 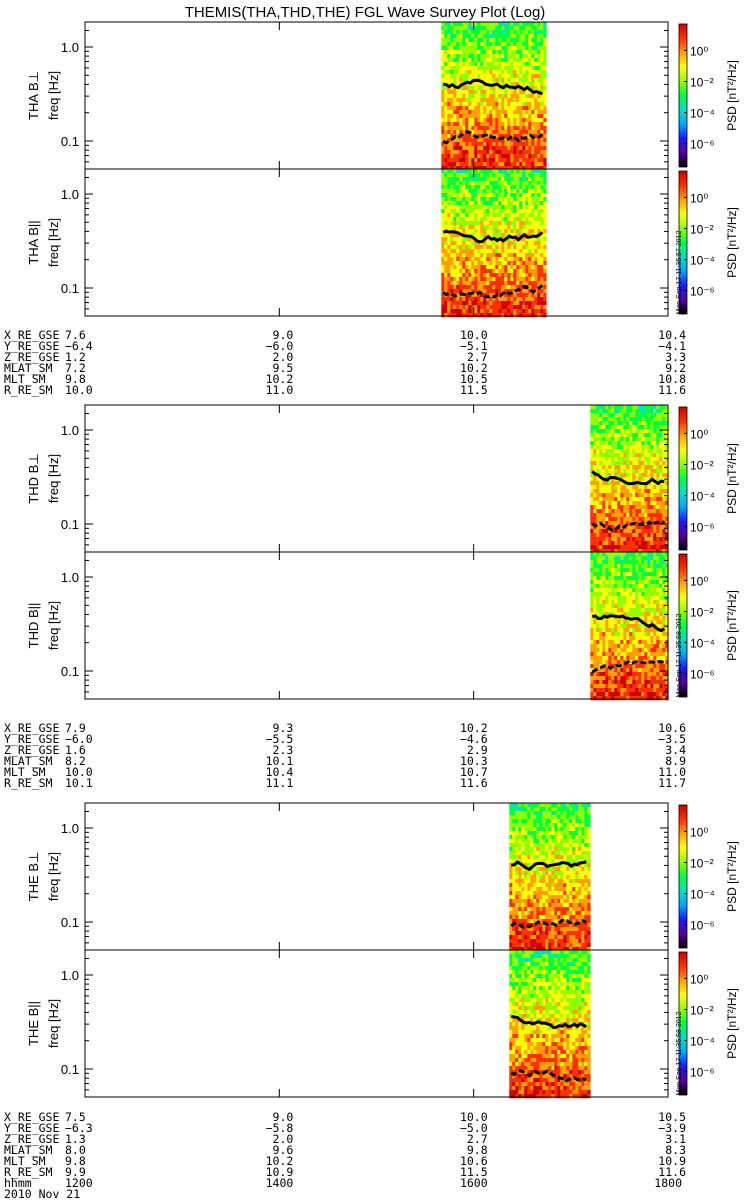 What do you see at coordinates (675, 761) in the screenshot?
I see `ephemeris-value: 8.9` at bounding box center [675, 761].